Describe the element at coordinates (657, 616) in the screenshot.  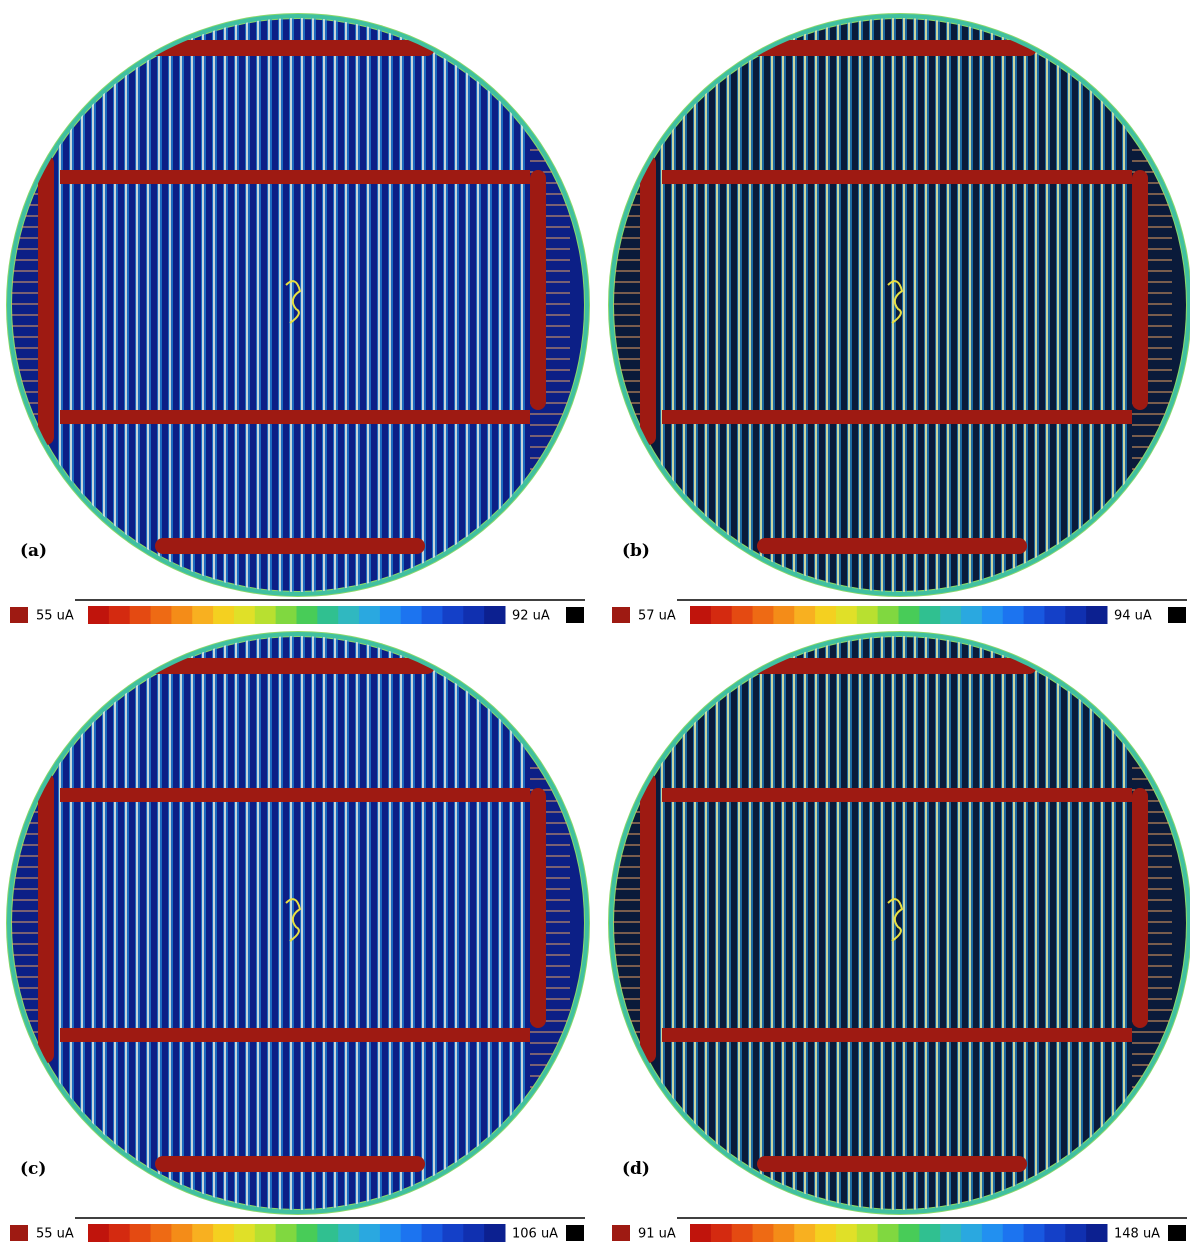
I see `colorbar-min: 57 uA` at that location.